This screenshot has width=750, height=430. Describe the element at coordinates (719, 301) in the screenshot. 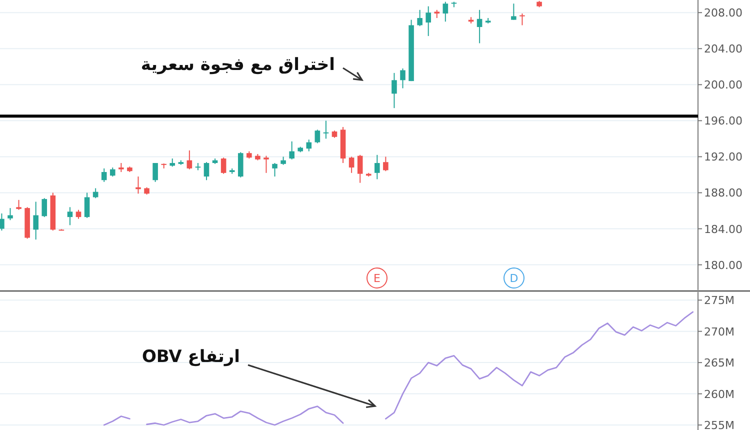

I see `y-tick-label: 275M` at that location.